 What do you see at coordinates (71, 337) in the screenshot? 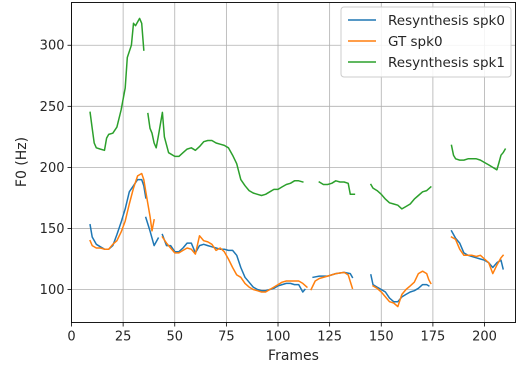
I see `x-tick-label: 0` at bounding box center [71, 337].